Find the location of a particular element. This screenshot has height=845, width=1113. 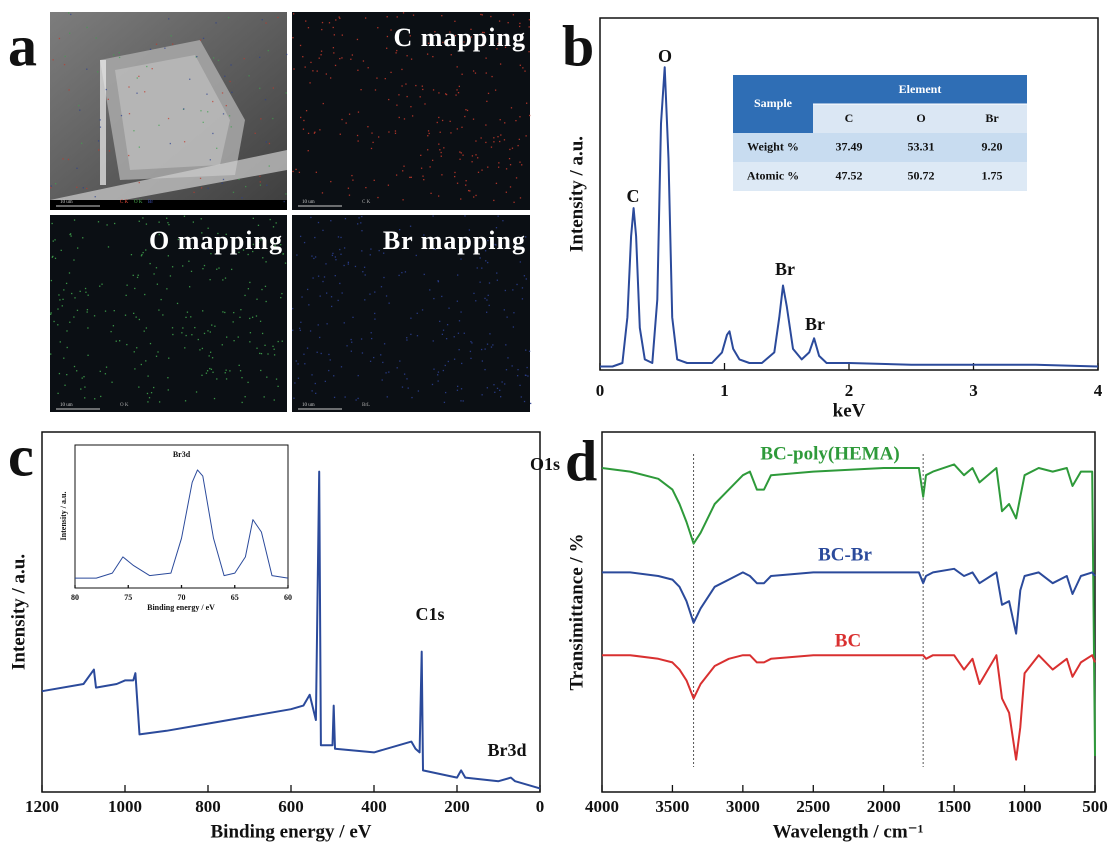

mapping-title: Br mapping is located at coordinates (454, 240).